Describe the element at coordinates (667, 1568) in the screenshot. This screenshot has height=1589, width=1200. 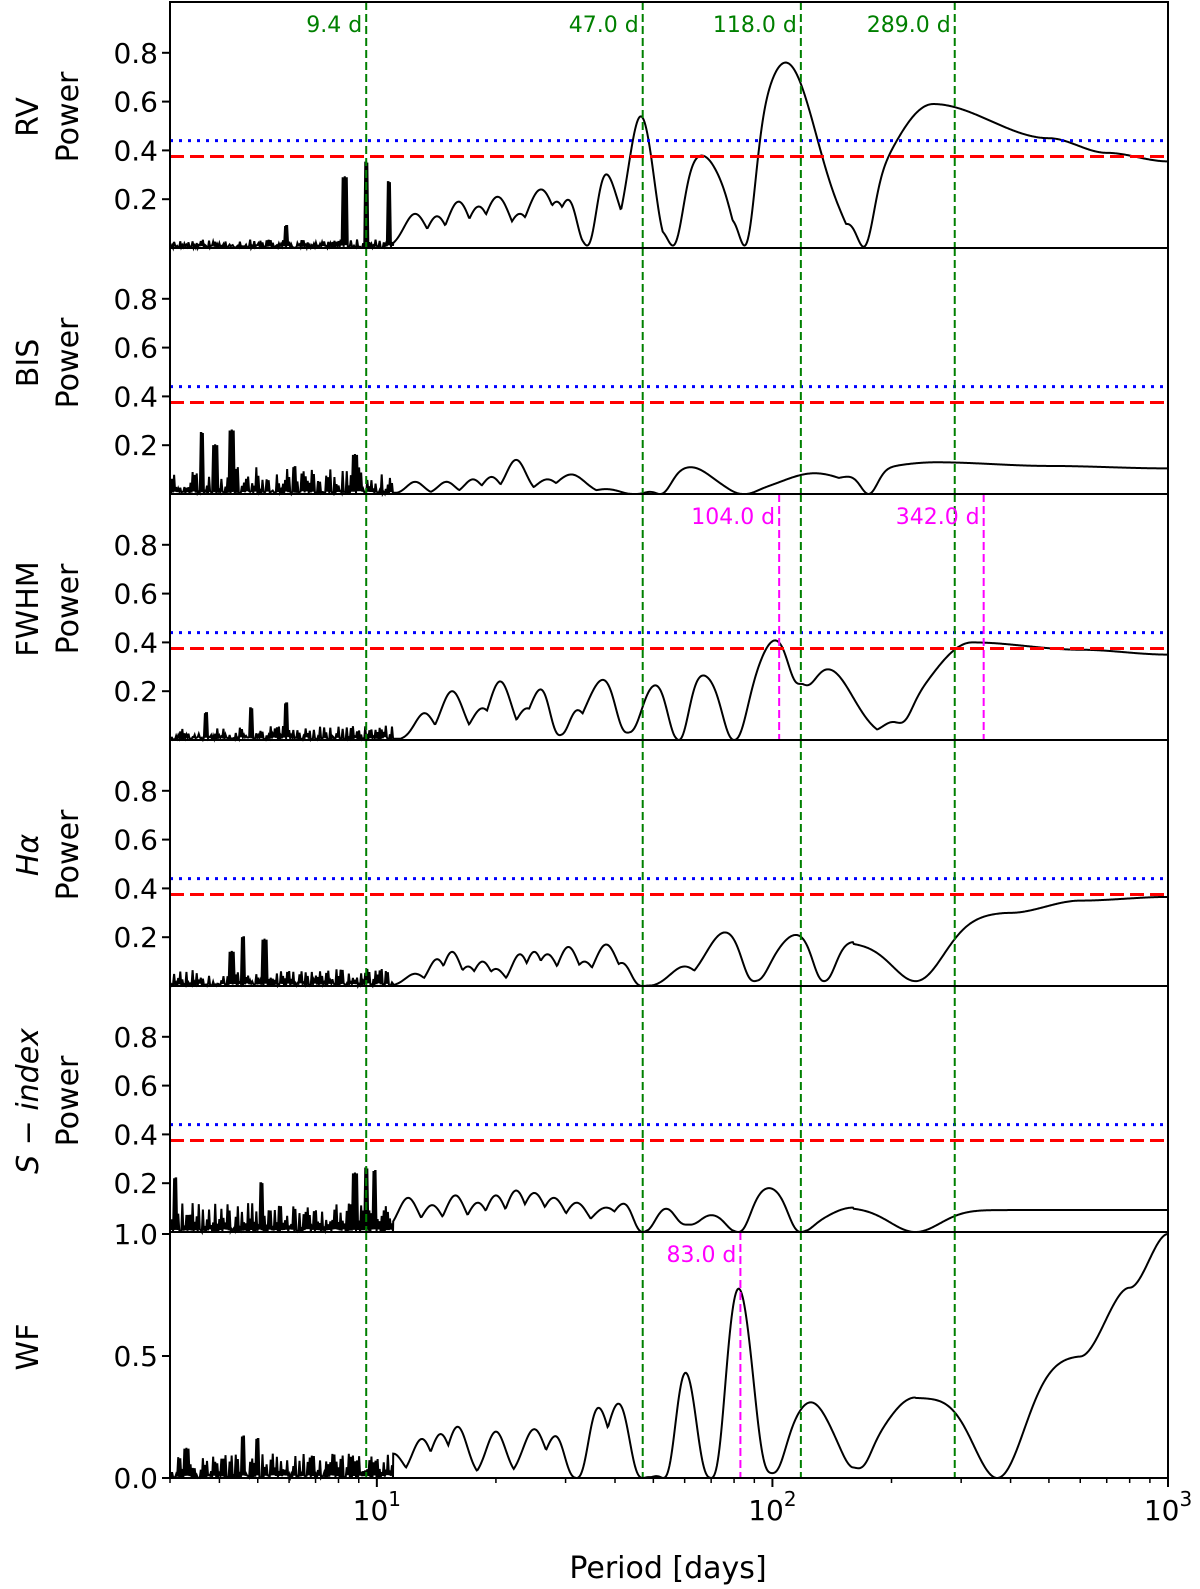
I see `x-axis-label: Period [days]` at that location.